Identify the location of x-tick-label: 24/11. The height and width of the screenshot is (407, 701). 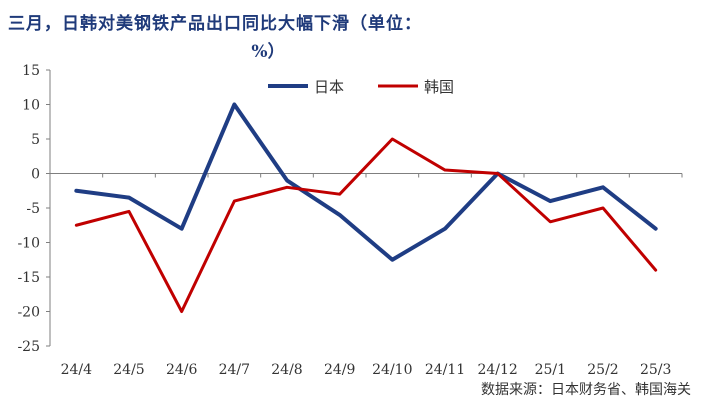
(445, 370).